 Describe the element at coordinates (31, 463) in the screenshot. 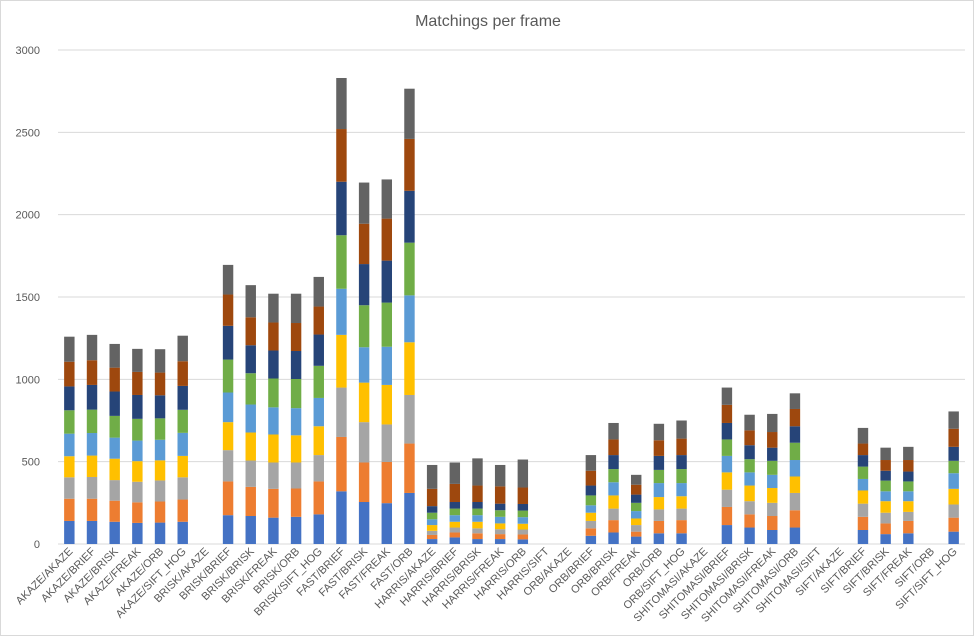

I see `y-tick-label: 500` at that location.